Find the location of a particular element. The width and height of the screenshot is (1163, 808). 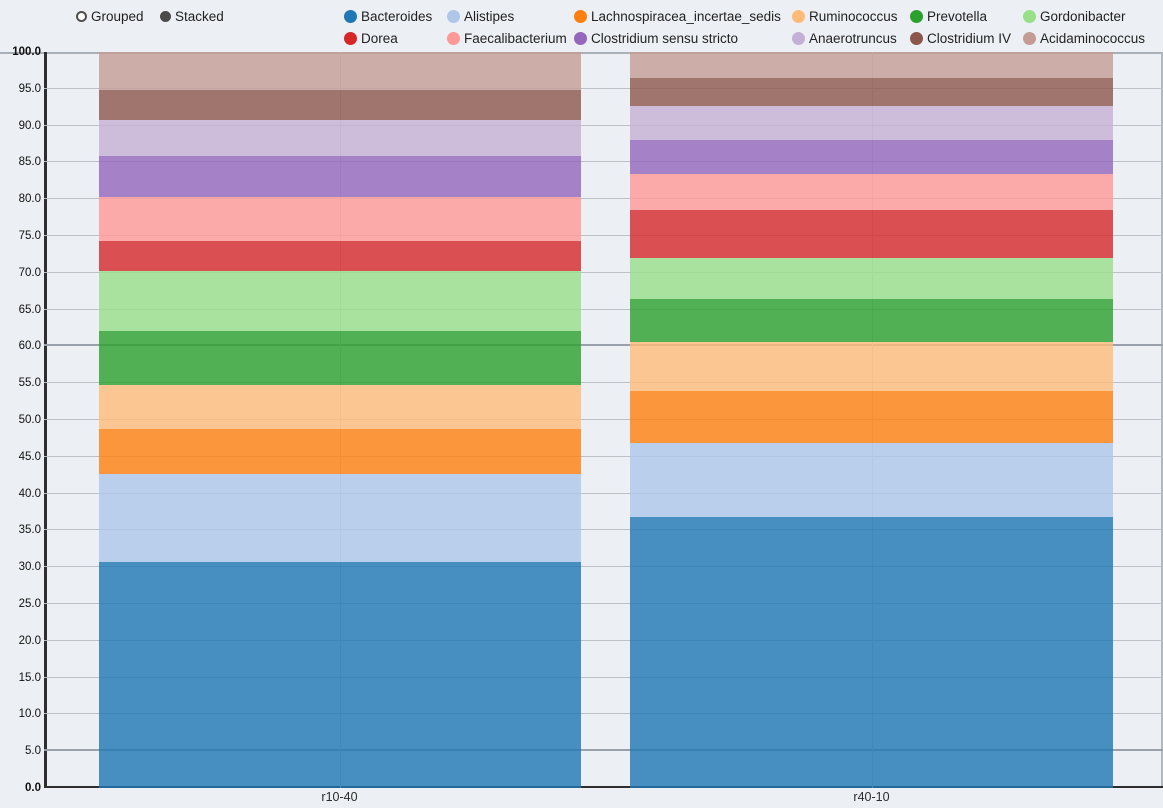

plot-border-top is located at coordinates (581, 53).